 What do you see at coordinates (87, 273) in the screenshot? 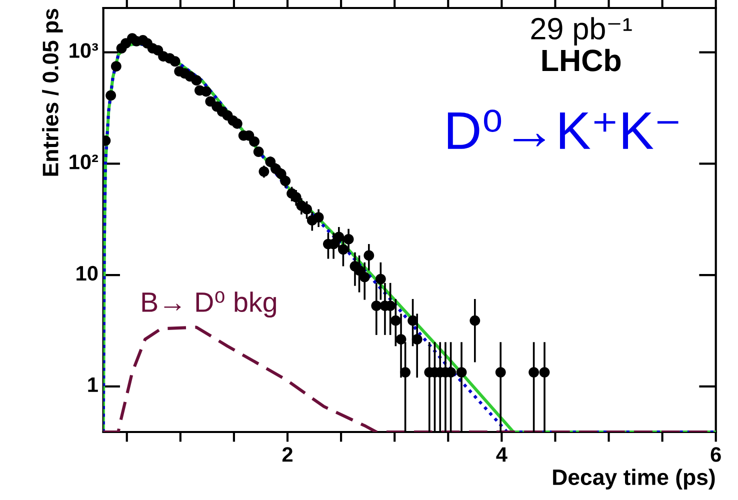
I see `y-tick-label: 10` at bounding box center [87, 273].